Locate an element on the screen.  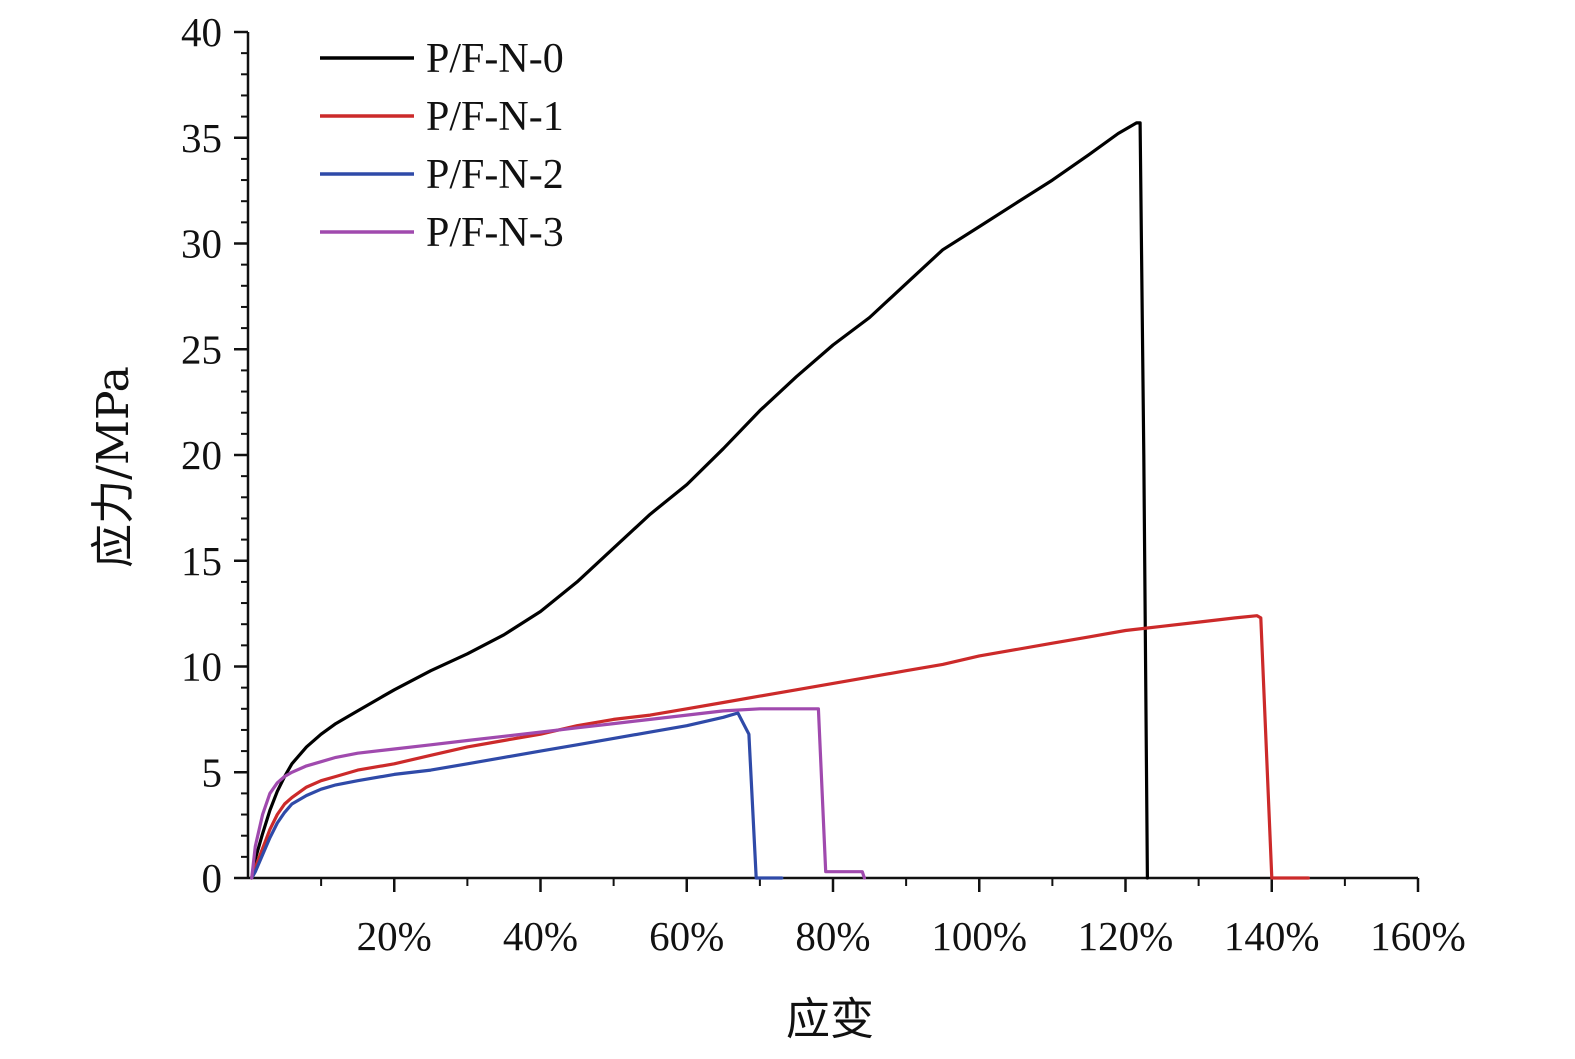
x-tick-label: 80% is located at coordinates (832, 936).